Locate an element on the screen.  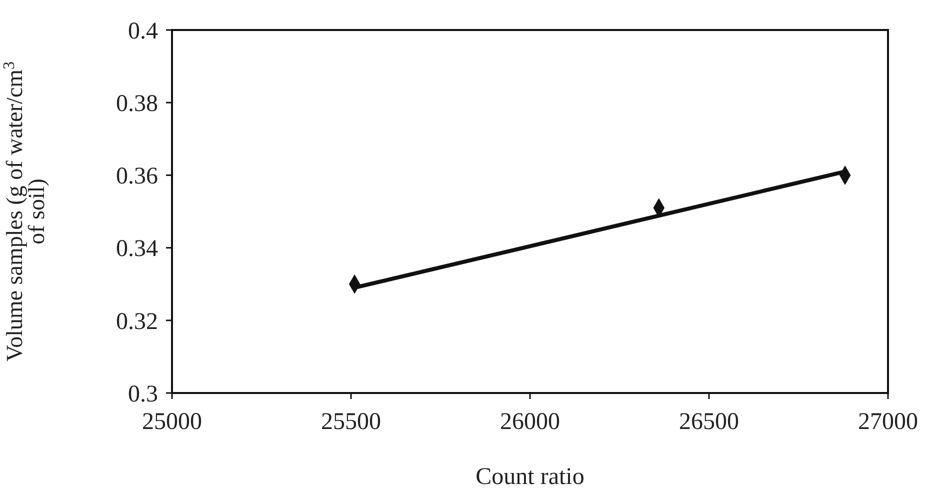
x-tick-label: 26000 is located at coordinates (530, 422).